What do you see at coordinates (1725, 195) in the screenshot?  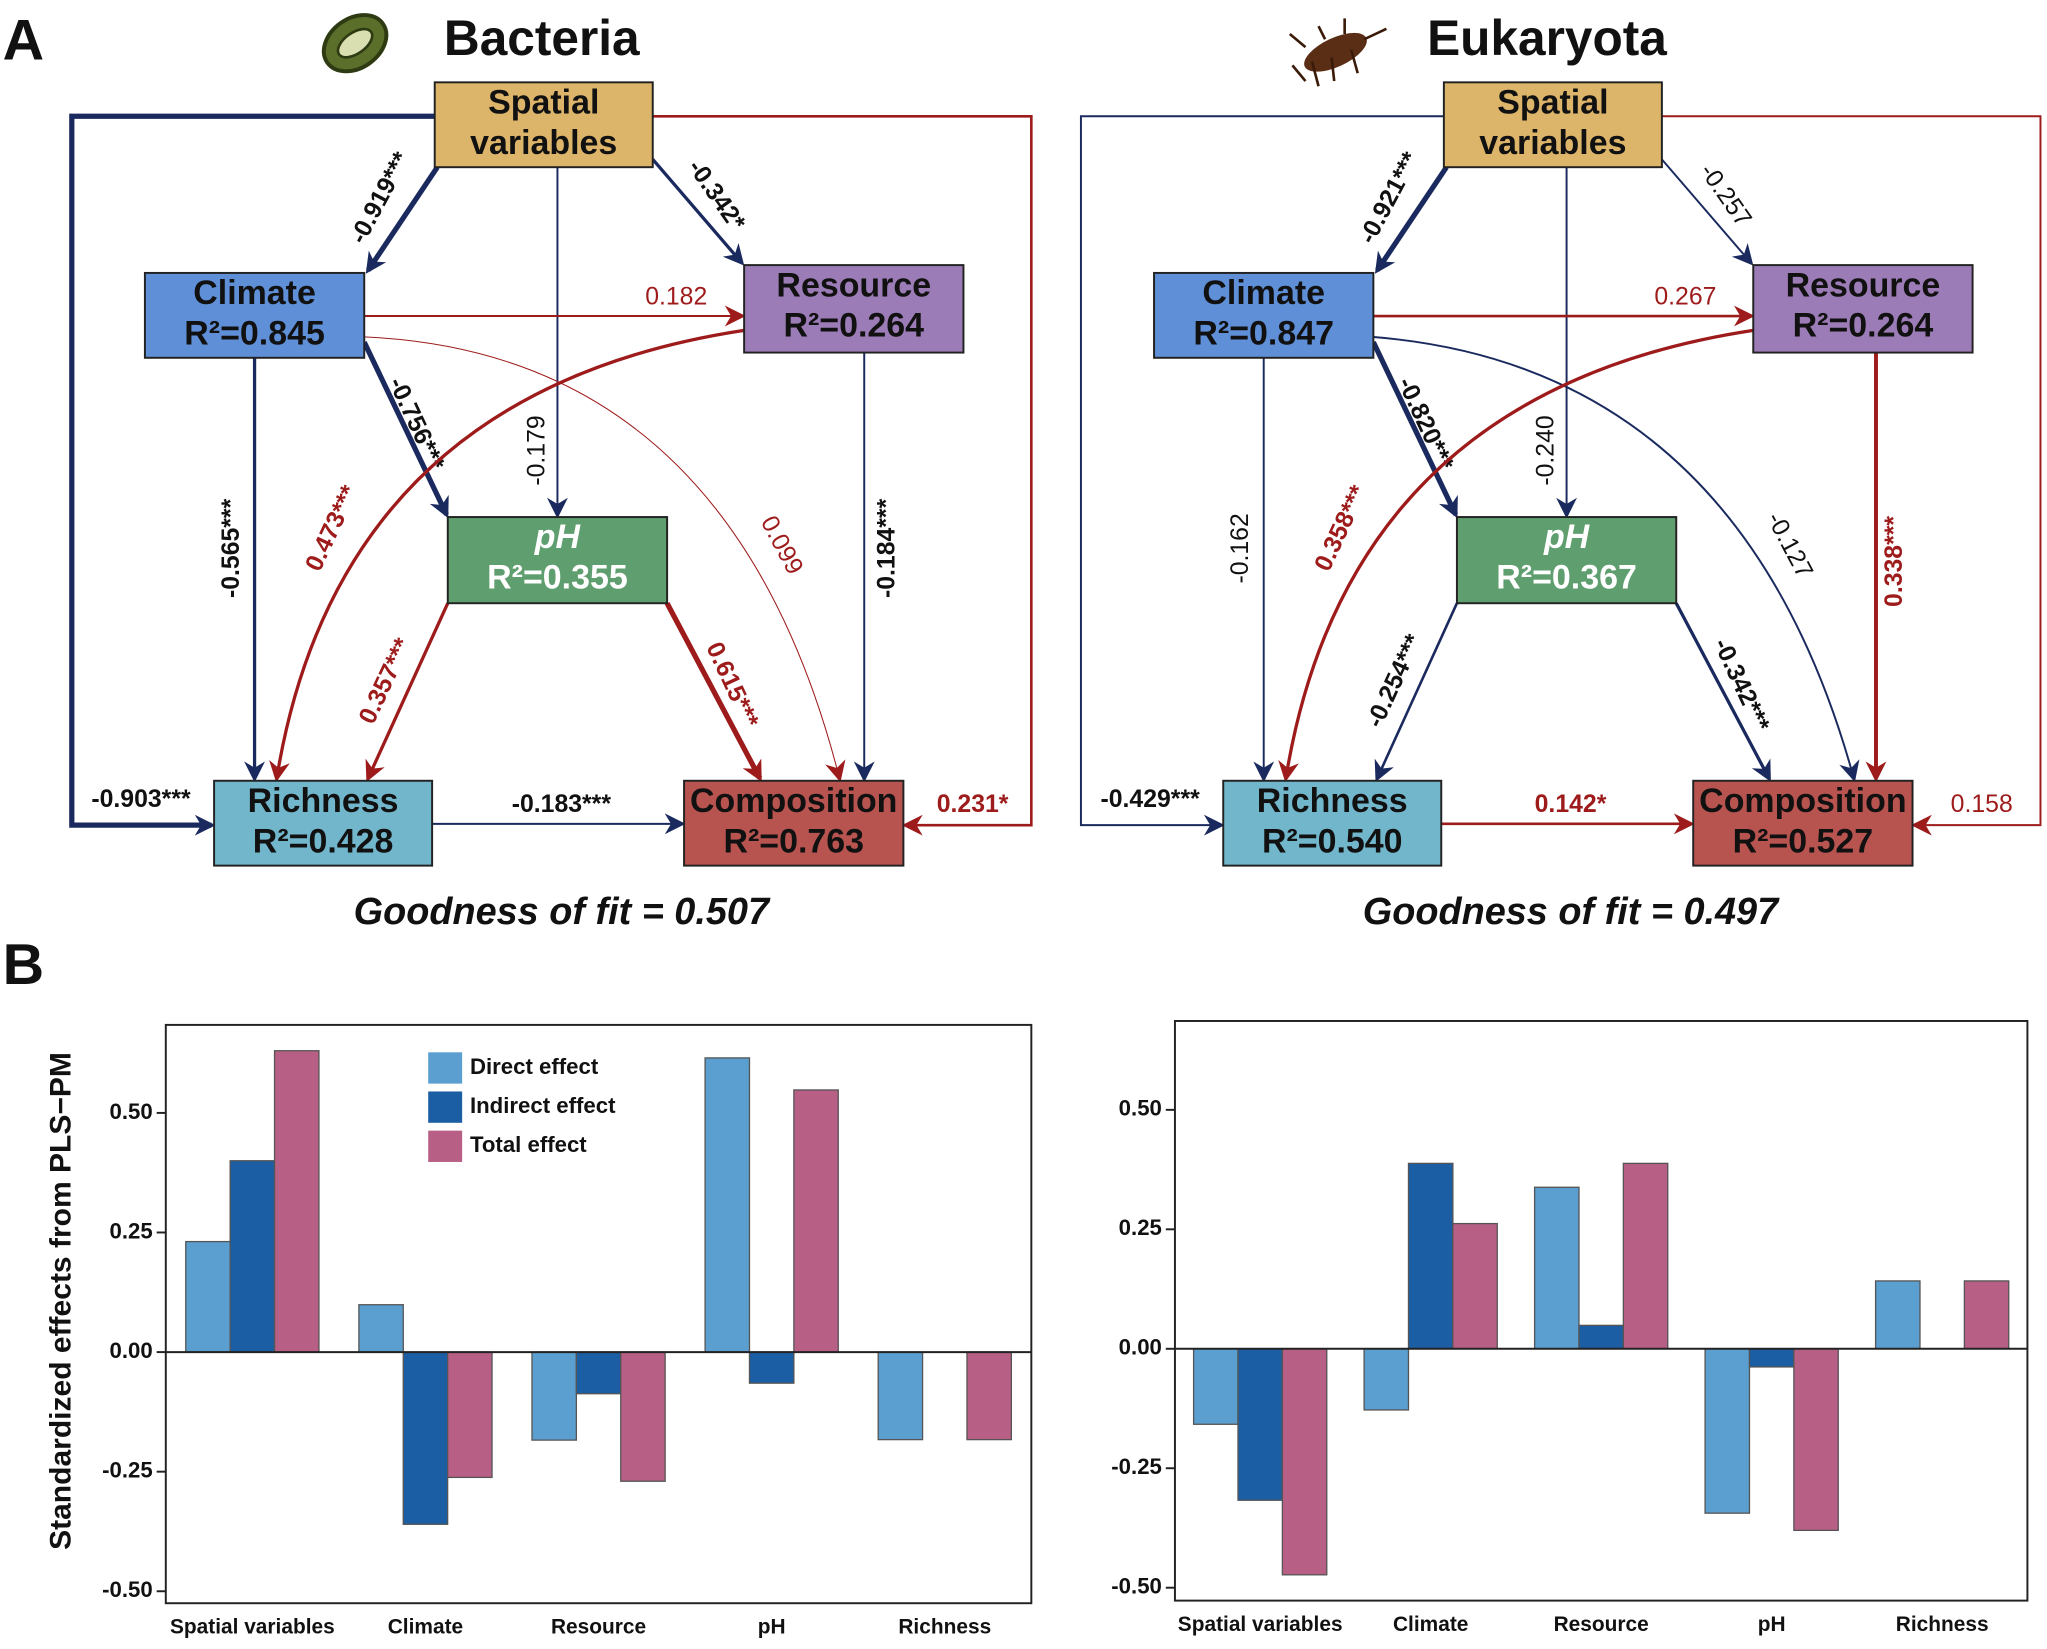 I see `edge-label: -0.257` at bounding box center [1725, 195].